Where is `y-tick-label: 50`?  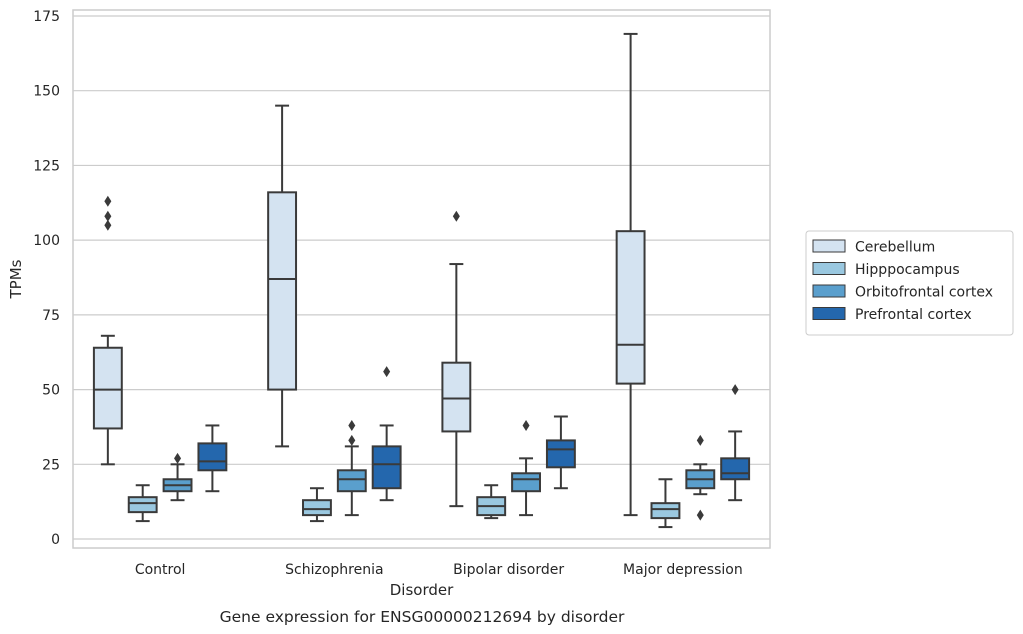
y-tick-label: 50 is located at coordinates (51, 391).